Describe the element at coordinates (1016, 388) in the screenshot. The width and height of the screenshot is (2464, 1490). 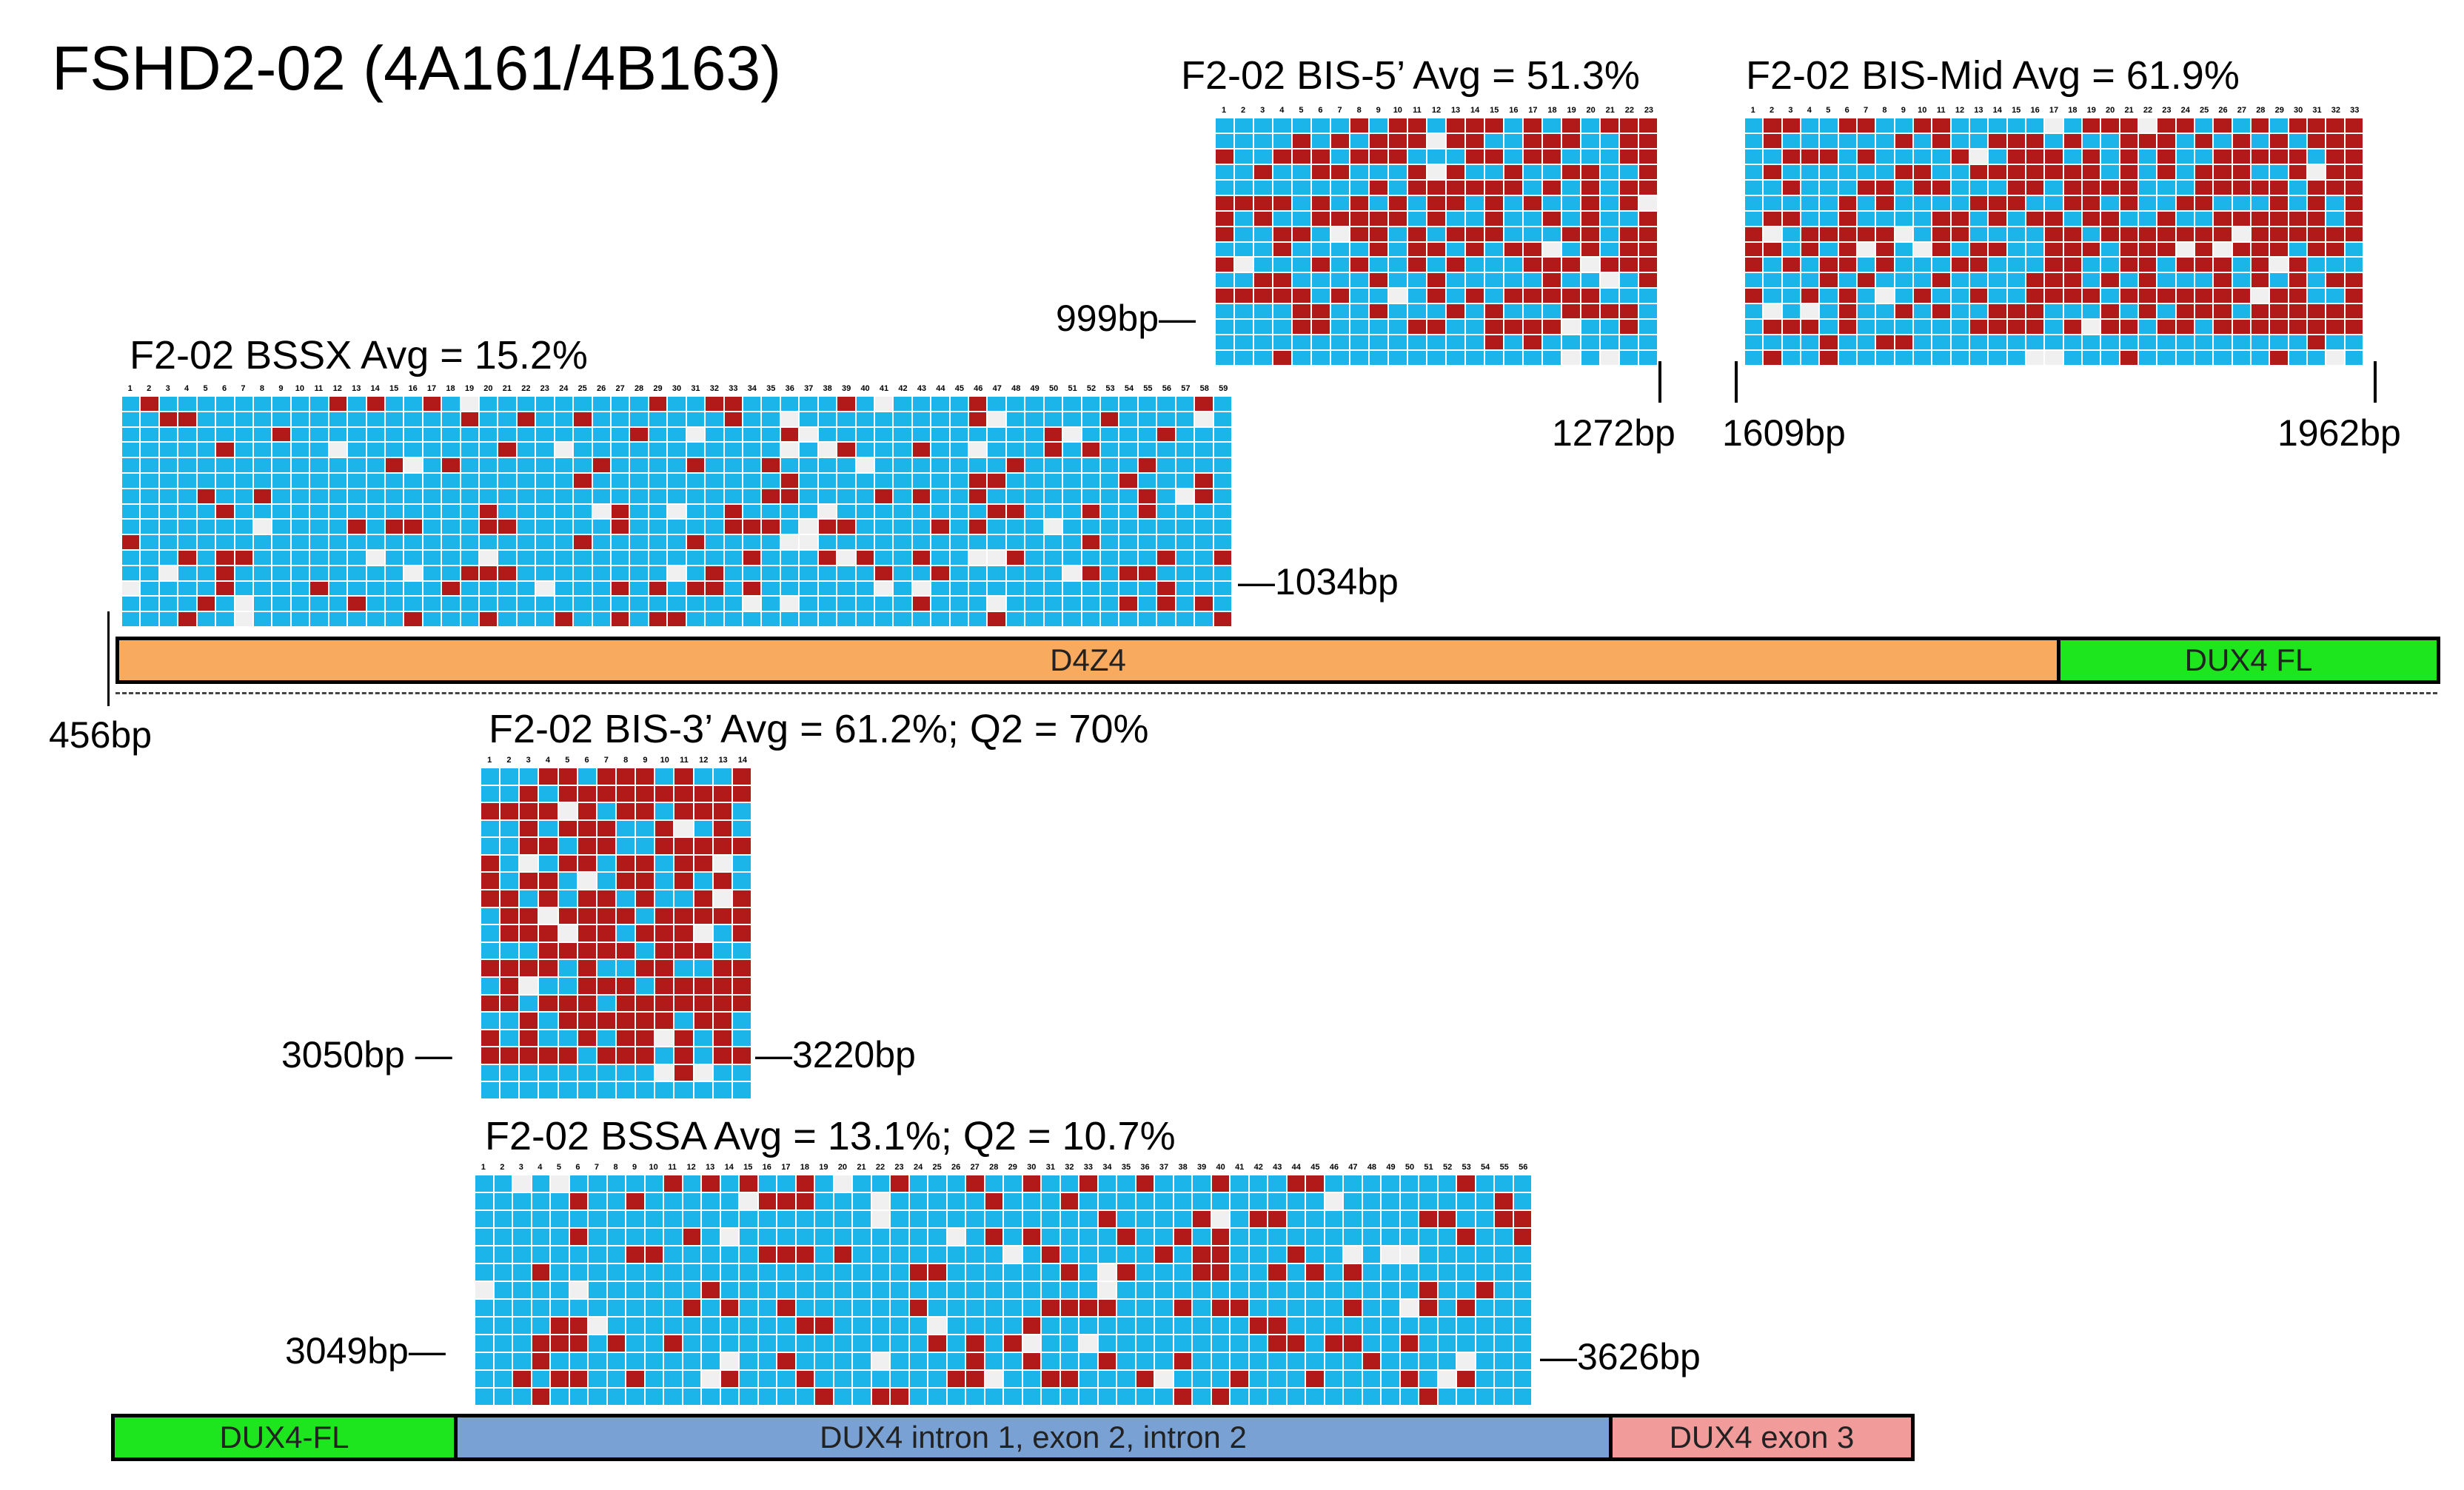
I see `column-number: 48` at that location.